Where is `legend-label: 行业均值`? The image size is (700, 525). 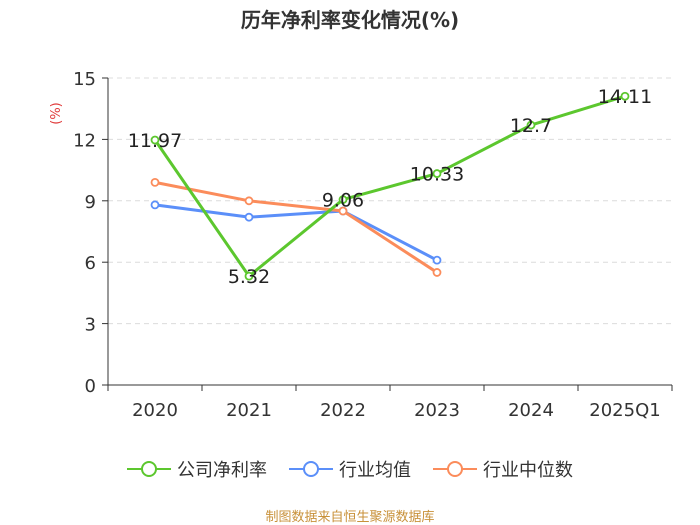
legend-label: 行业均值 is located at coordinates (375, 470).